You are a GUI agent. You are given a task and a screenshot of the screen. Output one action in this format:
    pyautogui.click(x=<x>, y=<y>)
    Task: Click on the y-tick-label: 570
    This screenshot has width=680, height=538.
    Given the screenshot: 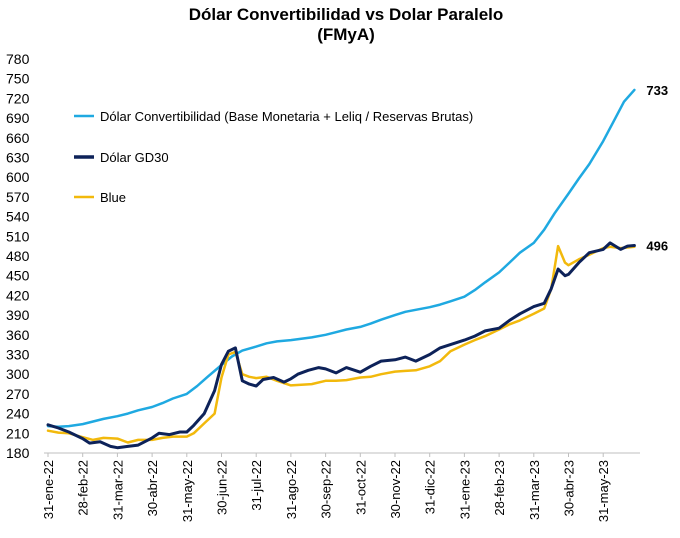 What is the action you would take?
    pyautogui.click(x=18, y=197)
    